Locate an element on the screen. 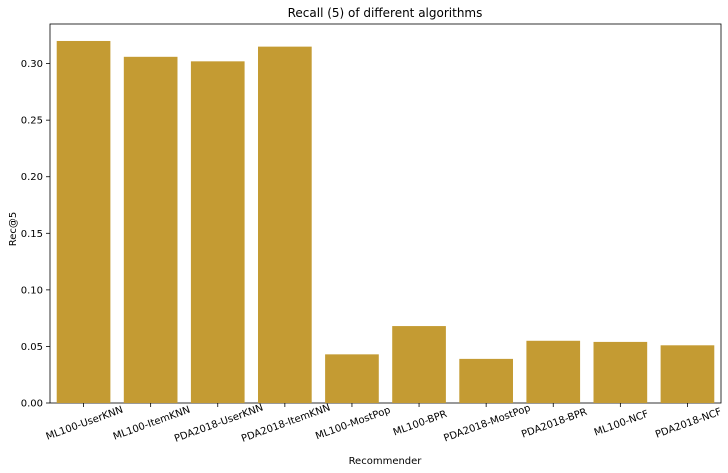  y-axis-title: Rec@5 is located at coordinates (13, 229).